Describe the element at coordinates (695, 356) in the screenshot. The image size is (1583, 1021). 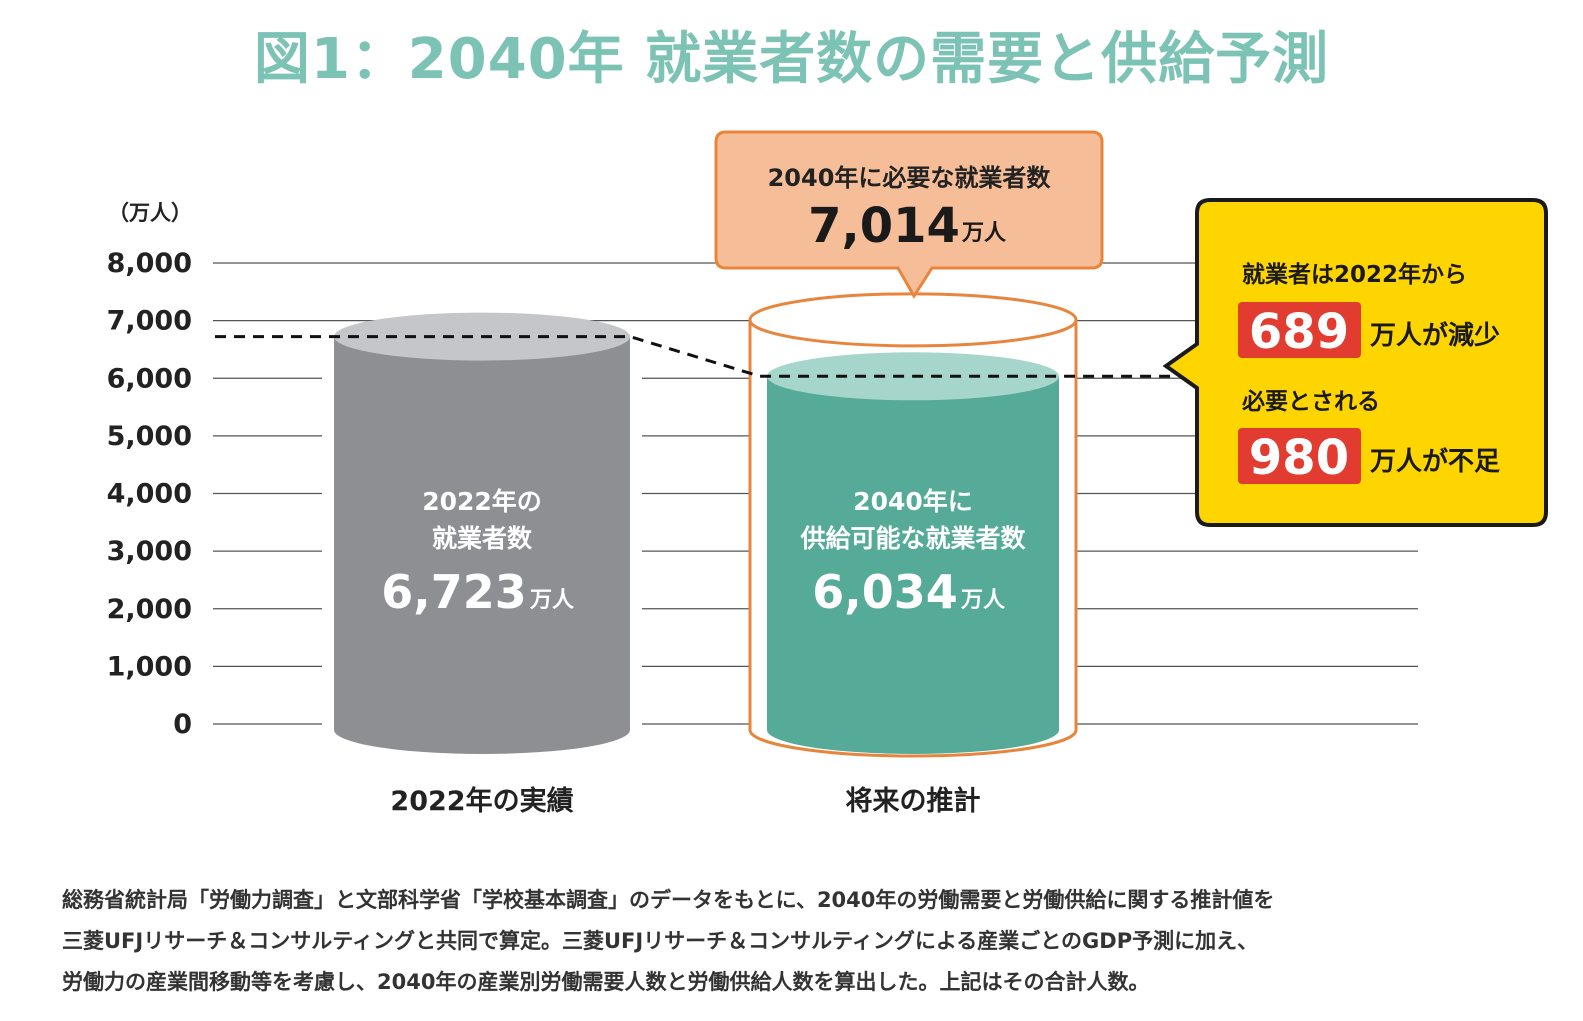
I see `dashed-reference-line` at that location.